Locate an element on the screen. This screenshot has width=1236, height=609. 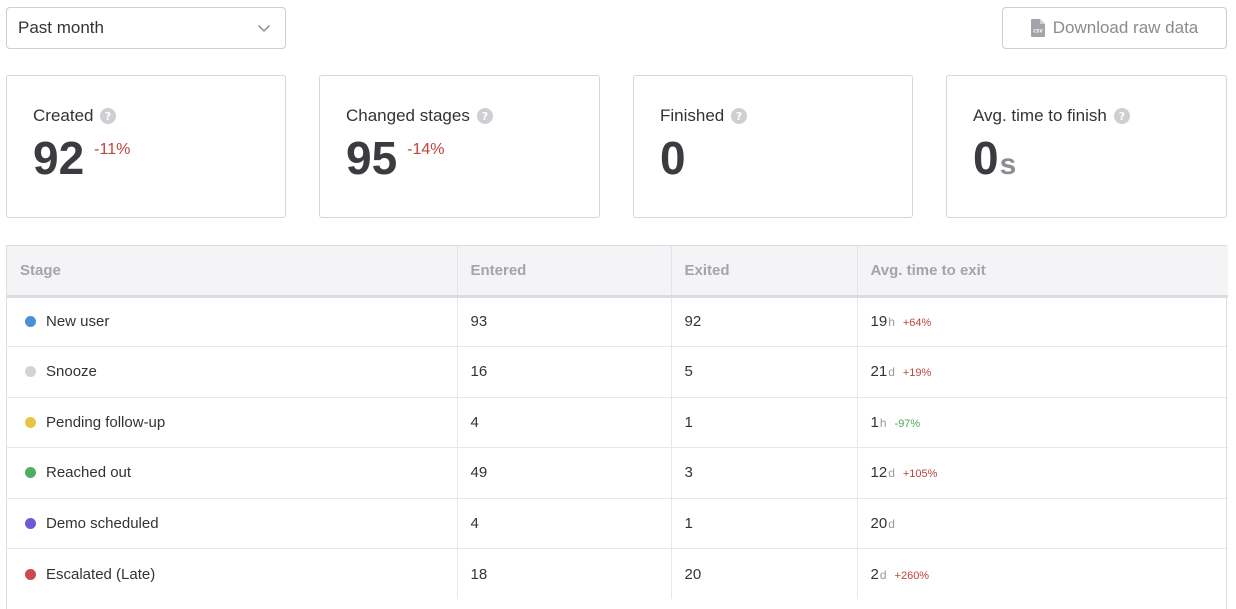
metric-unit: s is located at coordinates (1008, 164).